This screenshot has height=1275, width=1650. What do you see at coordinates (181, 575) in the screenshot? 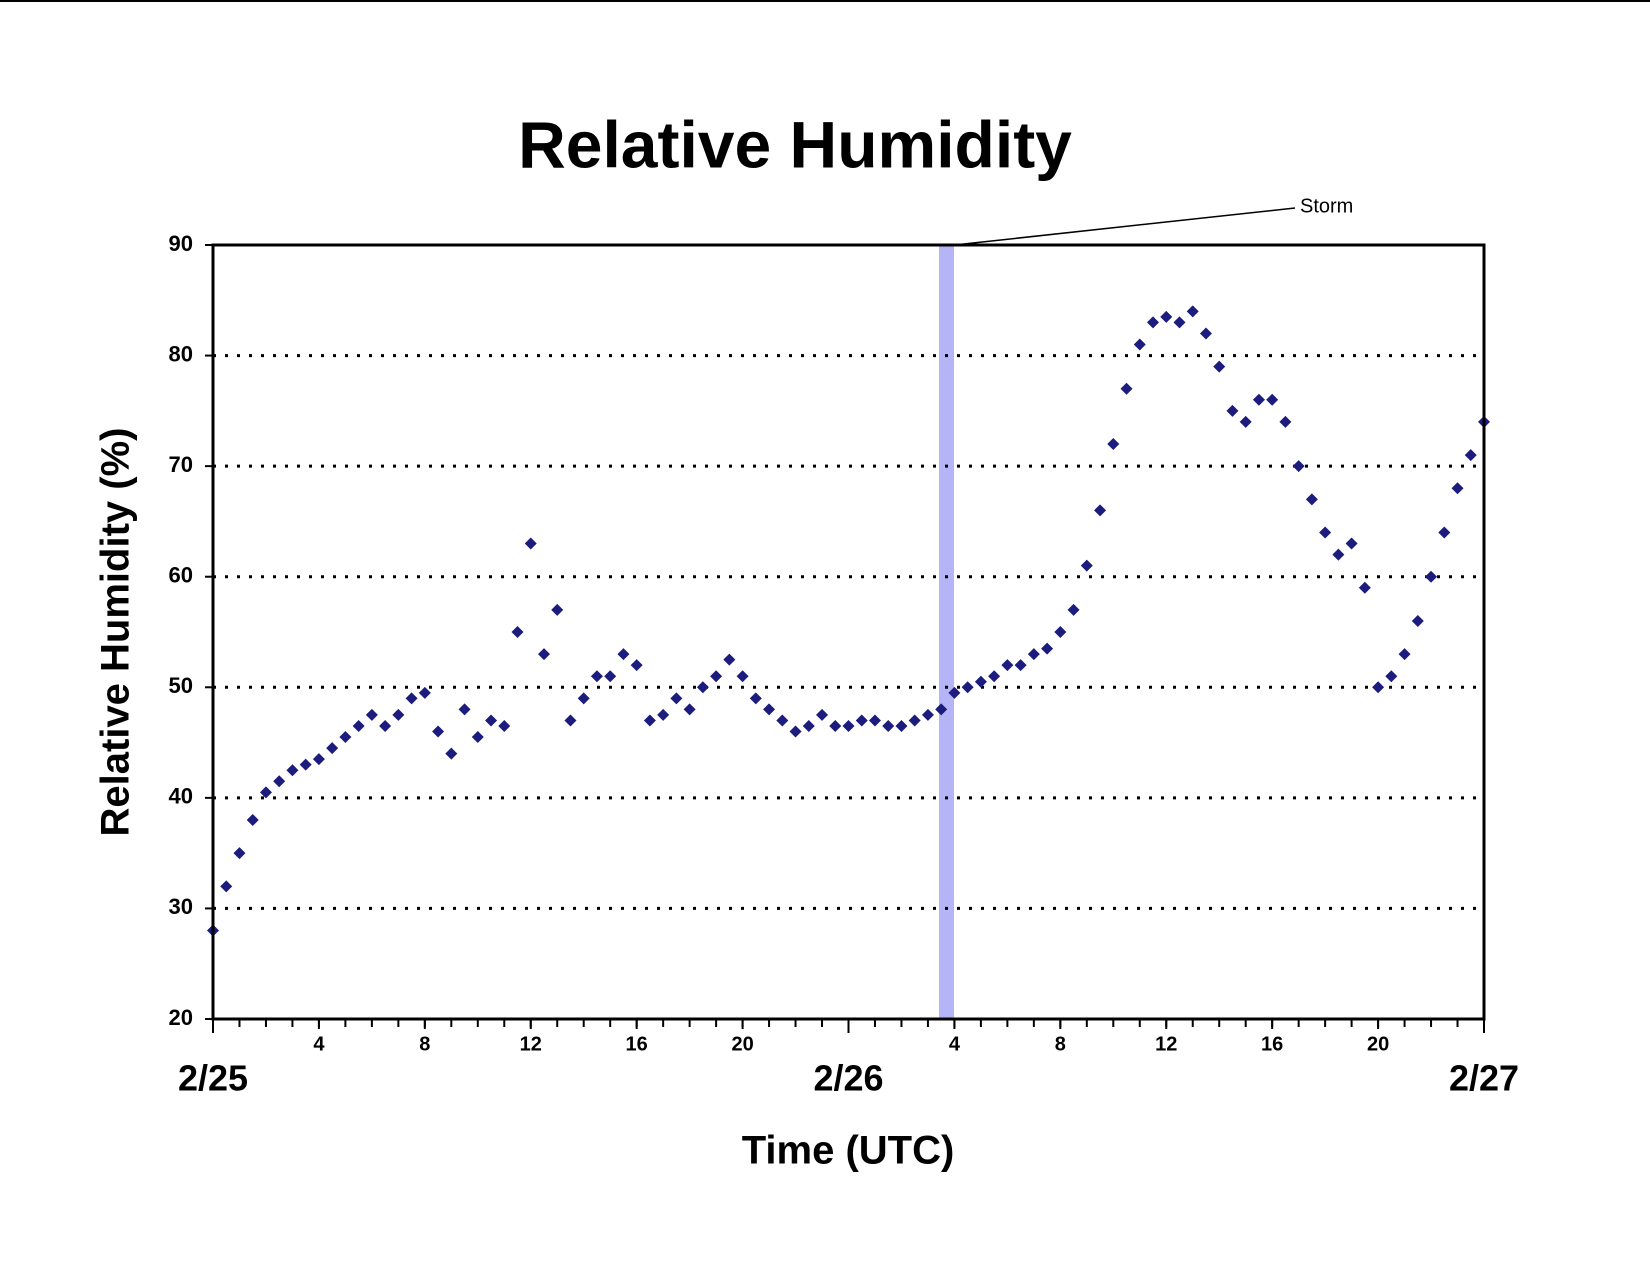
I see `y-tick-label: 60` at bounding box center [181, 575].